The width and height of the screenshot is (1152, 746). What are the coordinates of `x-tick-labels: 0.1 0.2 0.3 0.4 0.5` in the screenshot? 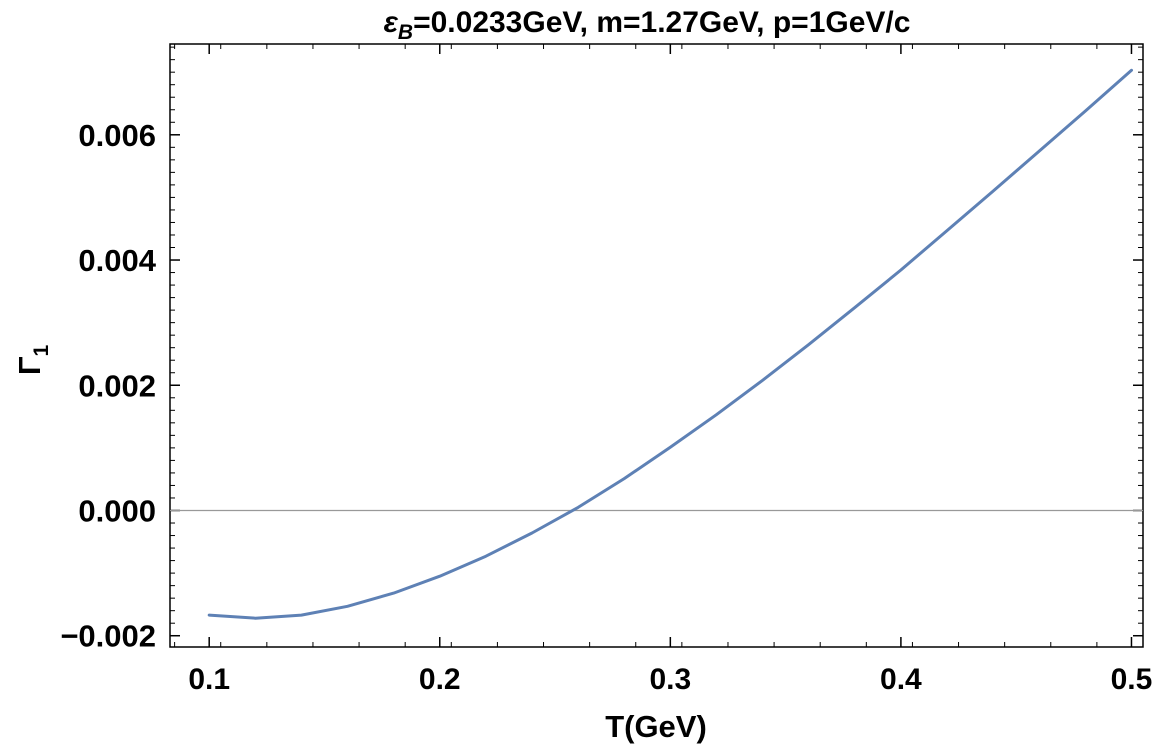 It's located at (670, 679).